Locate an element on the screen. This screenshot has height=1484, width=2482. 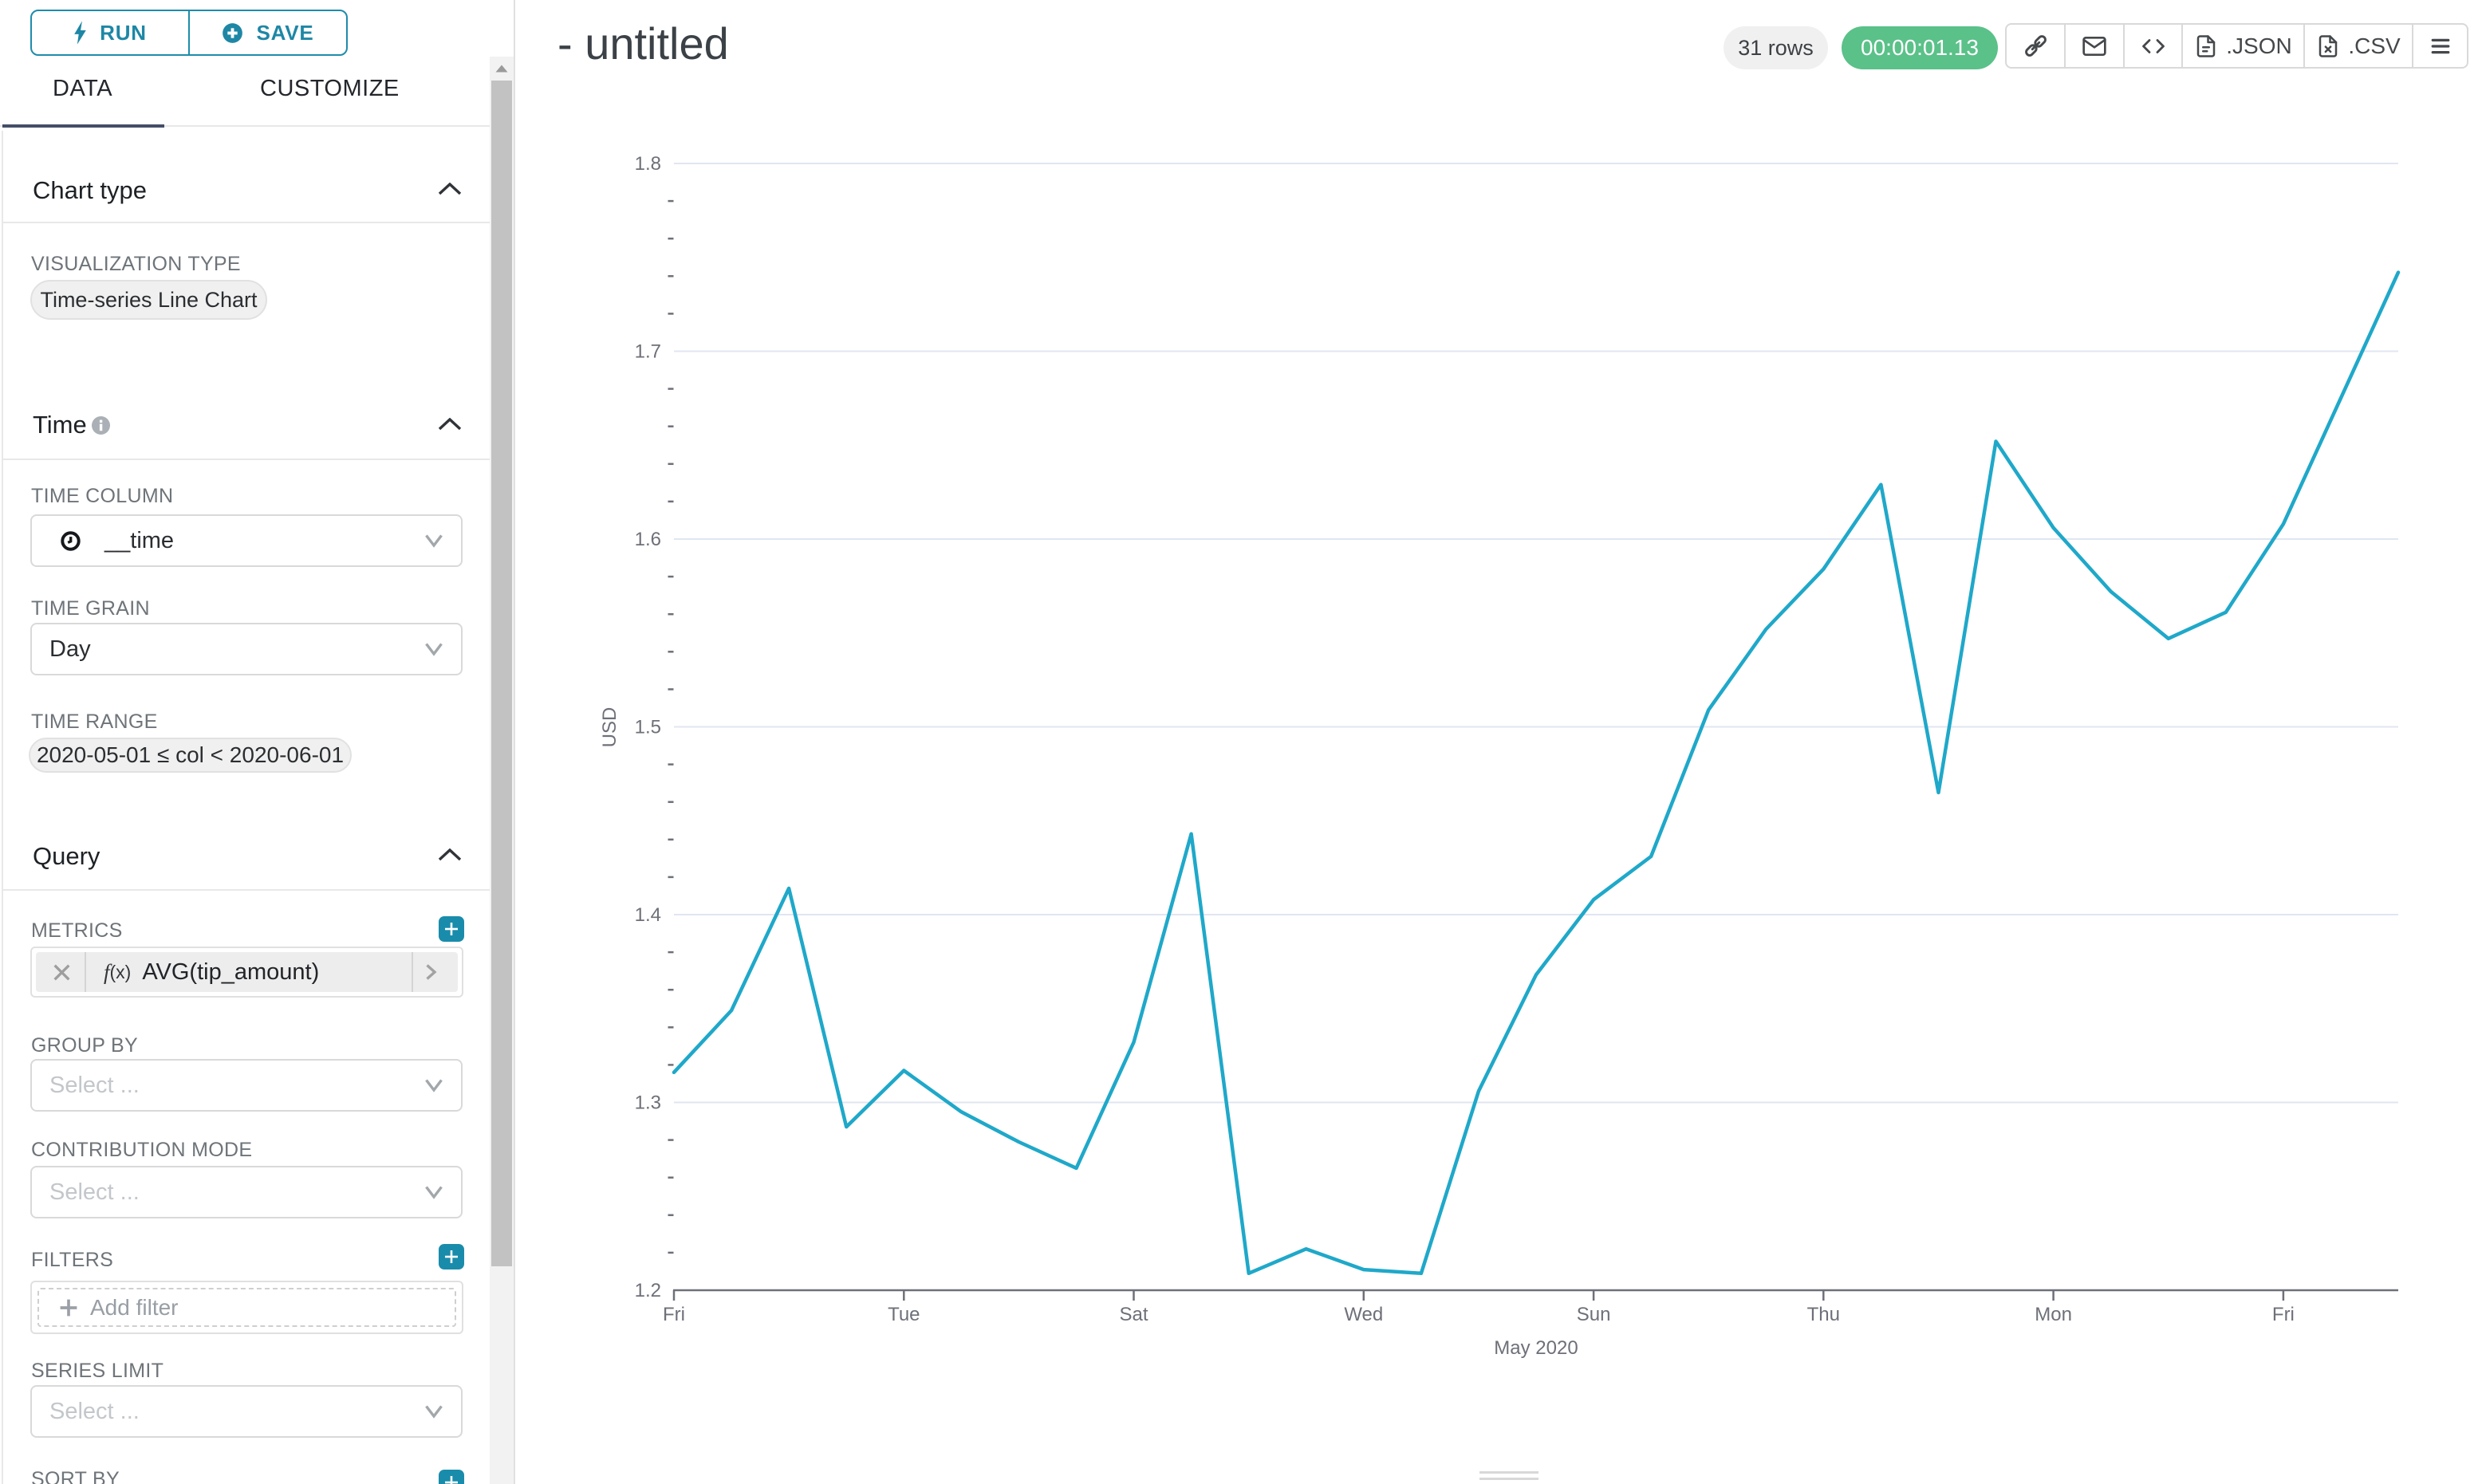
svg-text: Sat is located at coordinates (1133, 1314).